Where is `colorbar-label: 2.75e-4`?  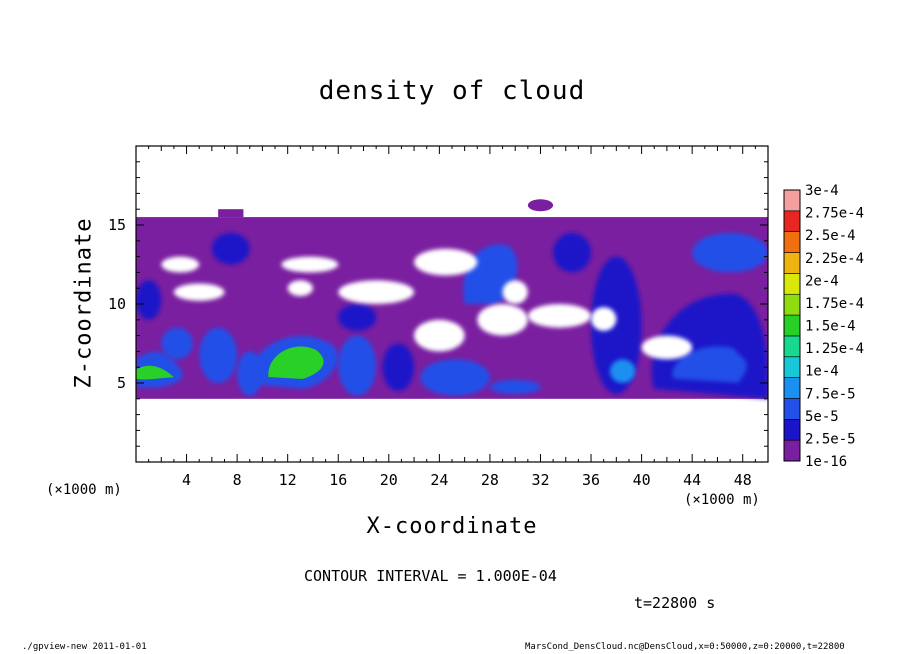 colorbar-label: 2.75e-4 is located at coordinates (834, 214).